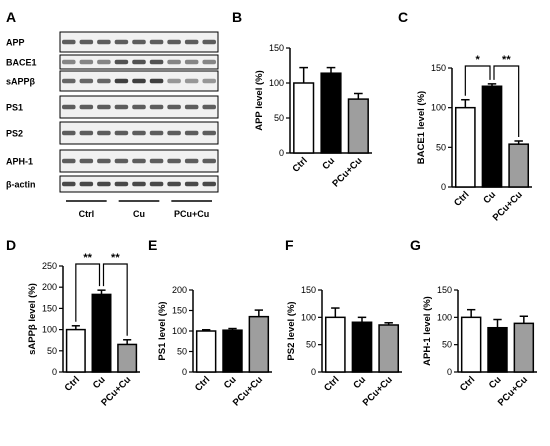  Describe the element at coordinates (11, 245) in the screenshot. I see `panel-label-D: D` at that location.